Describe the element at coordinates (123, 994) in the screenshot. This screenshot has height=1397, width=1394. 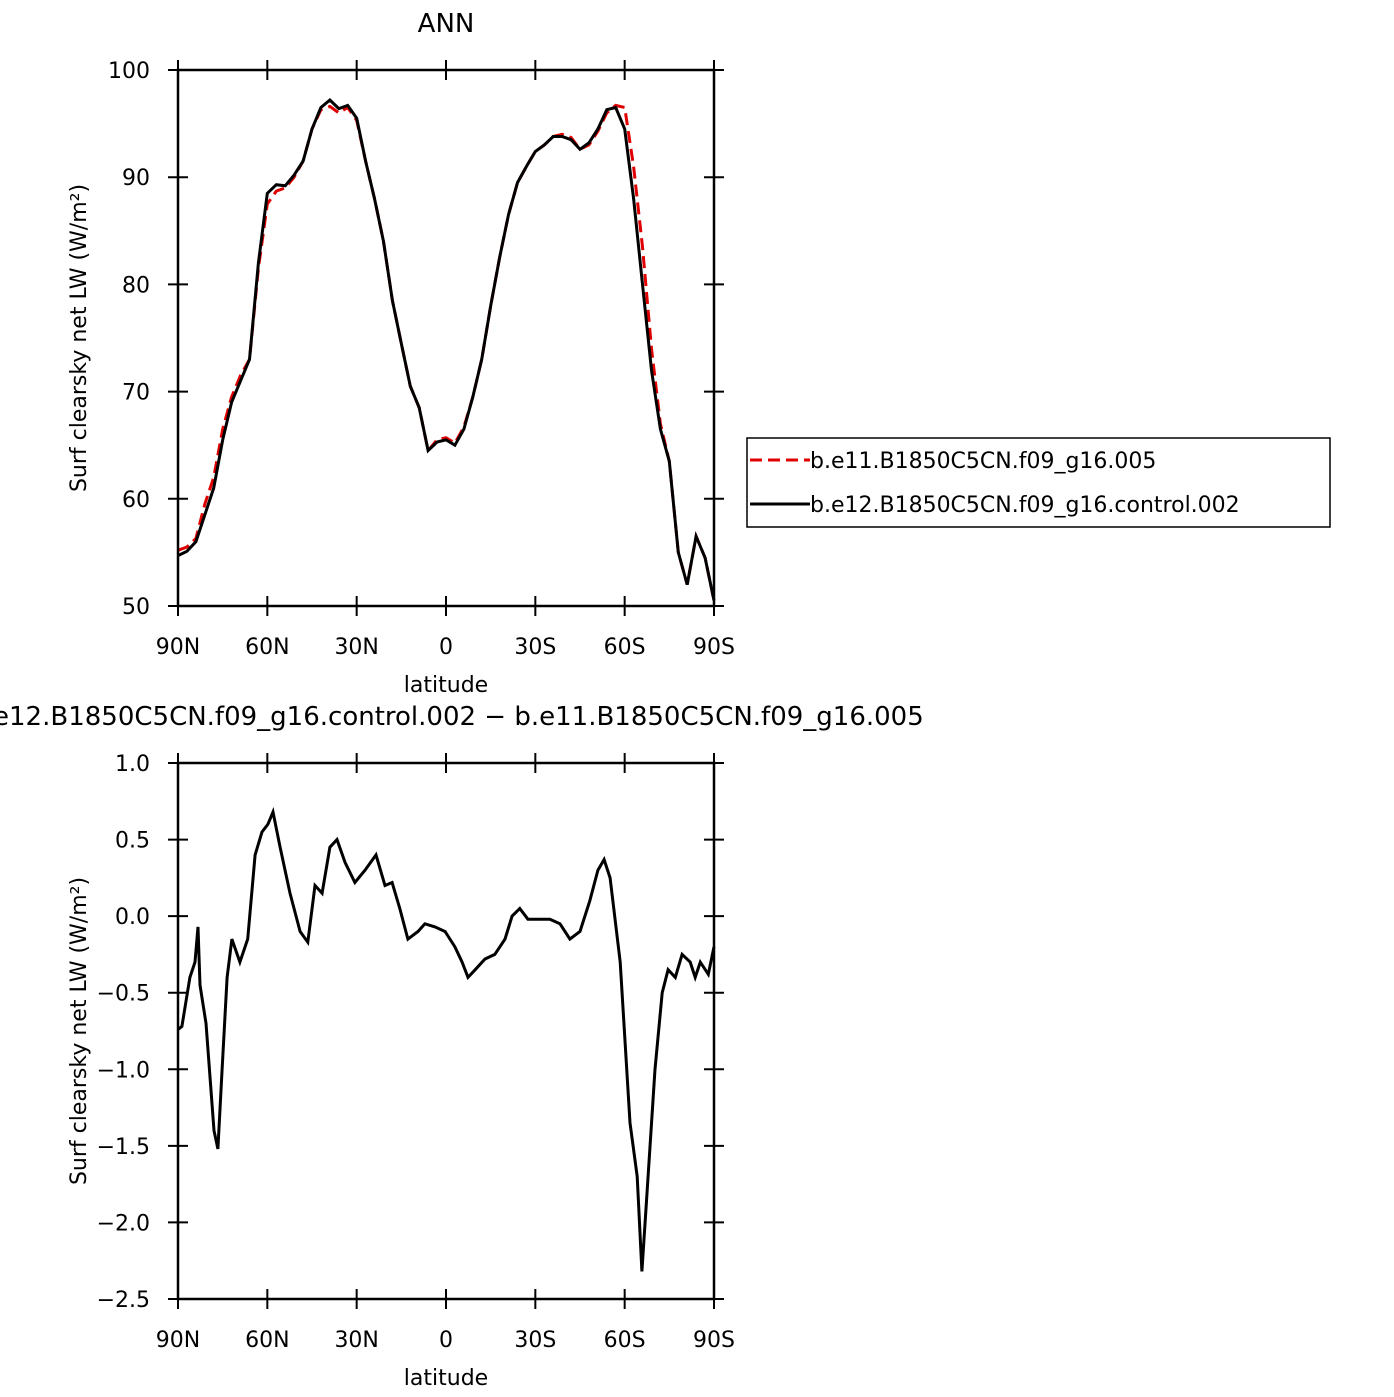
I see `y-tick-label: −0.5` at that location.